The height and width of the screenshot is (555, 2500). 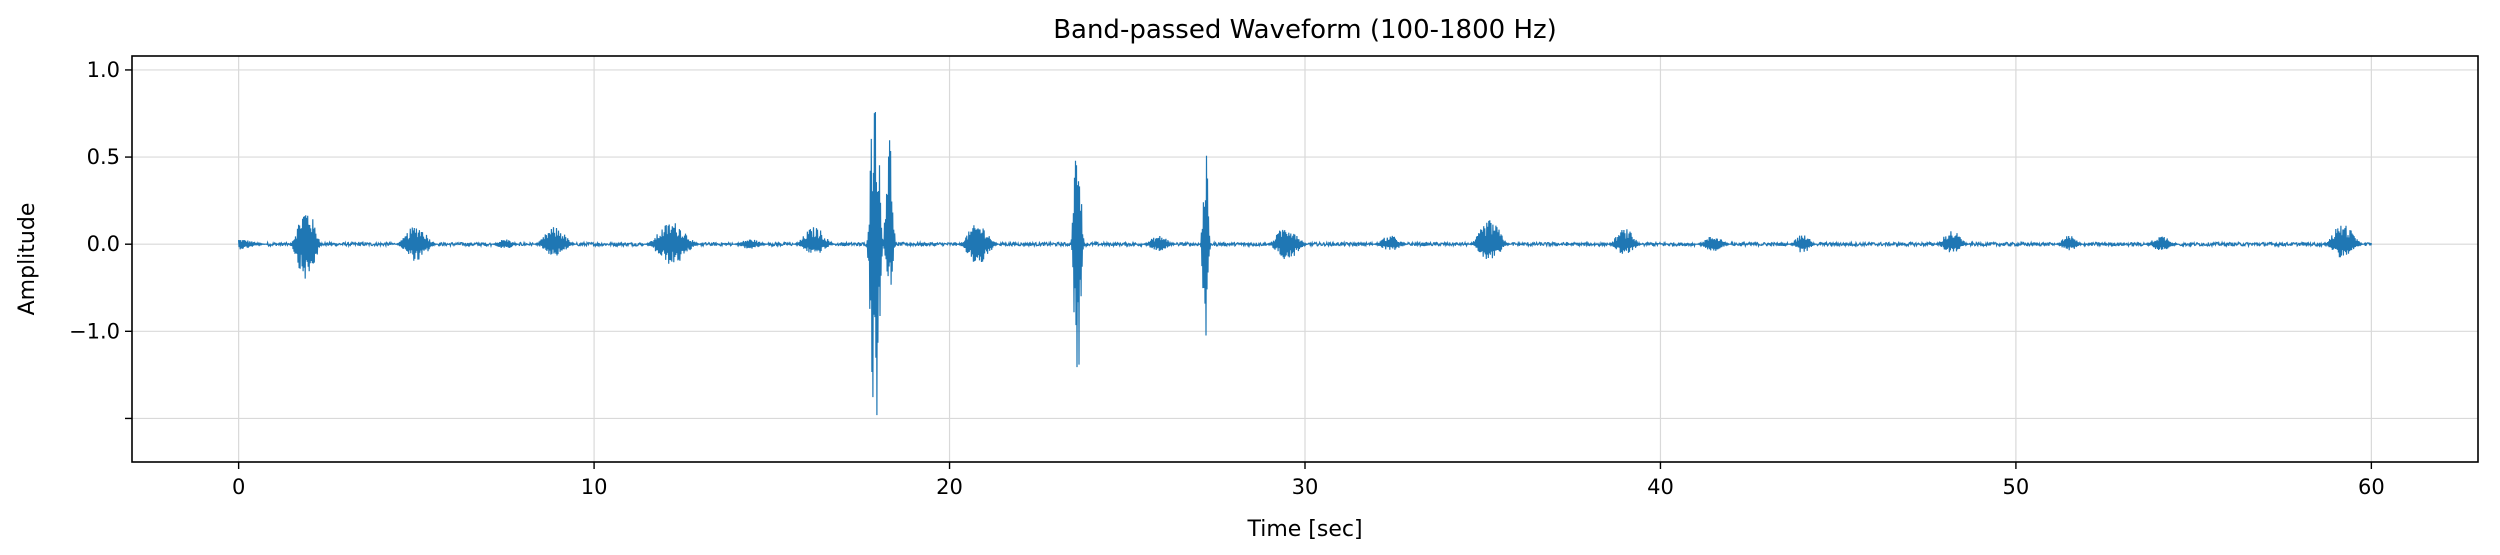 I want to click on x-tick-label: 10, so click(x=594, y=487).